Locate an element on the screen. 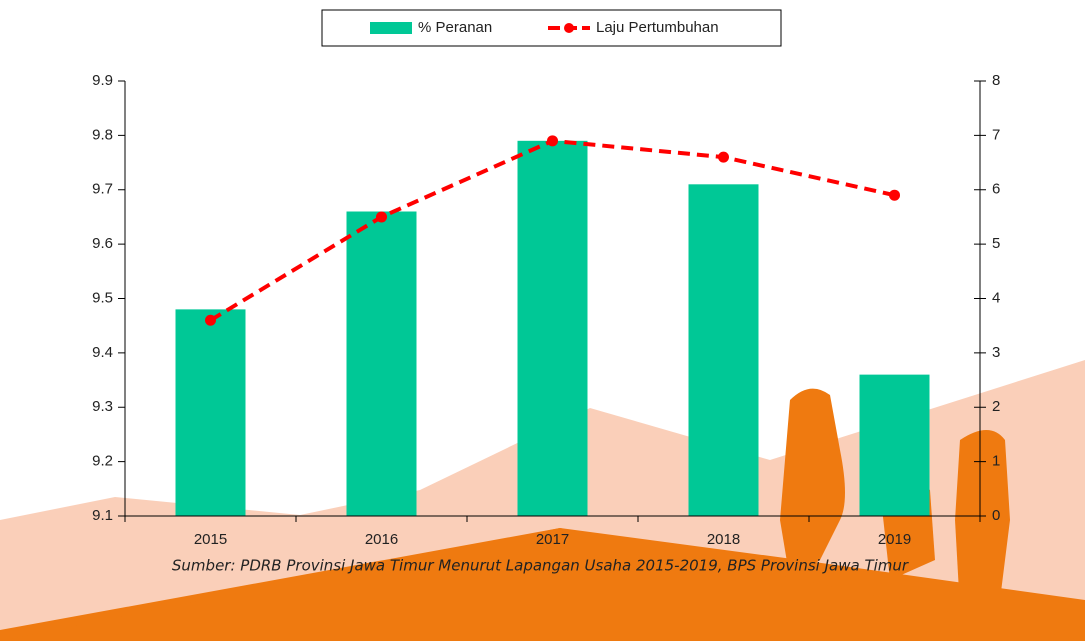 The height and width of the screenshot is (641, 1085). y2-tick-label: 7 is located at coordinates (996, 134).